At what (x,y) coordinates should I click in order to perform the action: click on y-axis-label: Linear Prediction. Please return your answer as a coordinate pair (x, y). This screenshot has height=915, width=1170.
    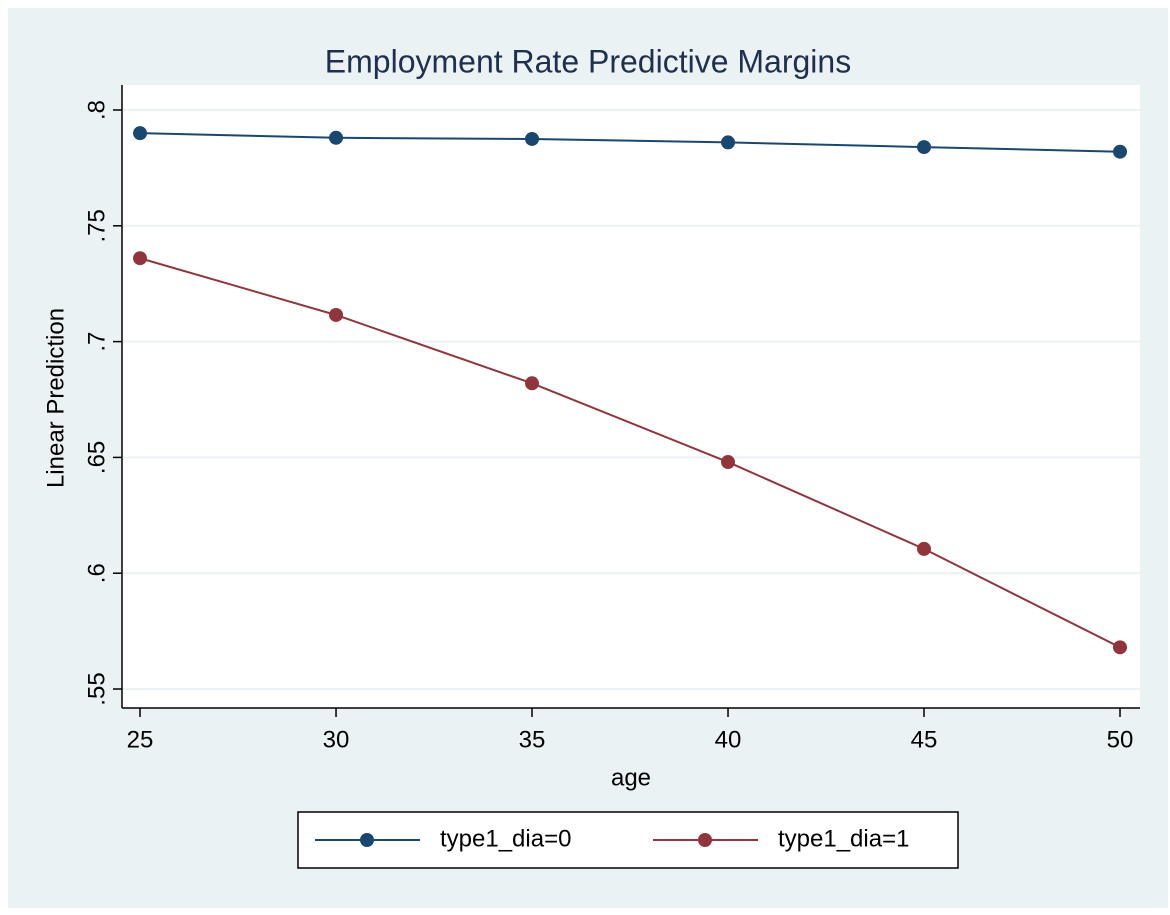
    Looking at the image, I should click on (55, 398).